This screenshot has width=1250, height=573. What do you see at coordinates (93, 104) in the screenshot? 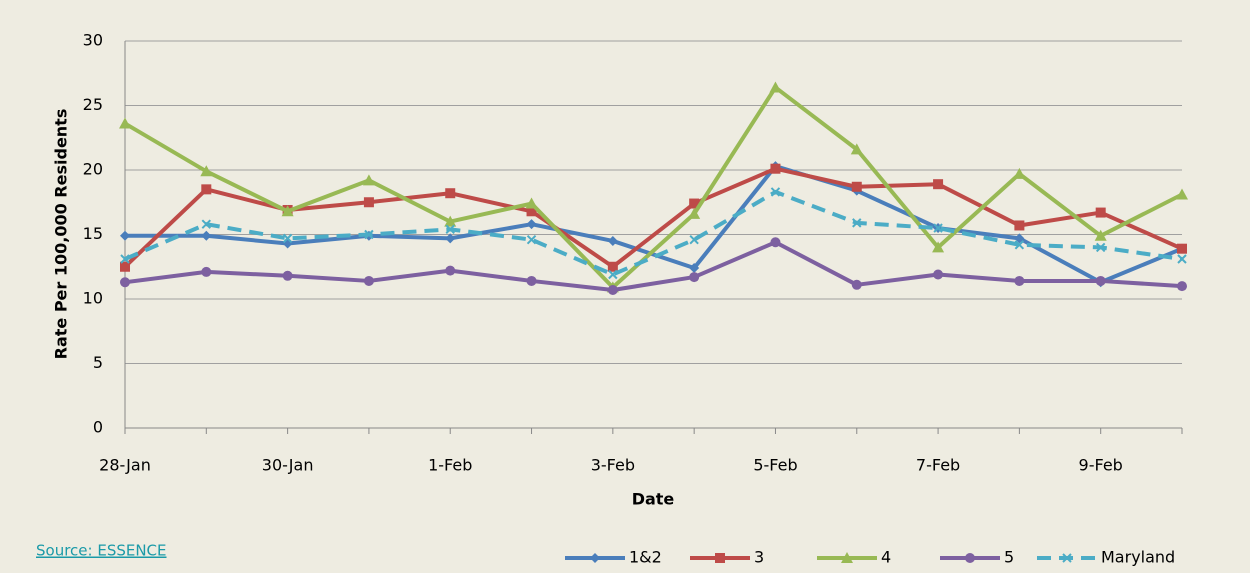
I see `y-tick-label: 25` at bounding box center [93, 104].